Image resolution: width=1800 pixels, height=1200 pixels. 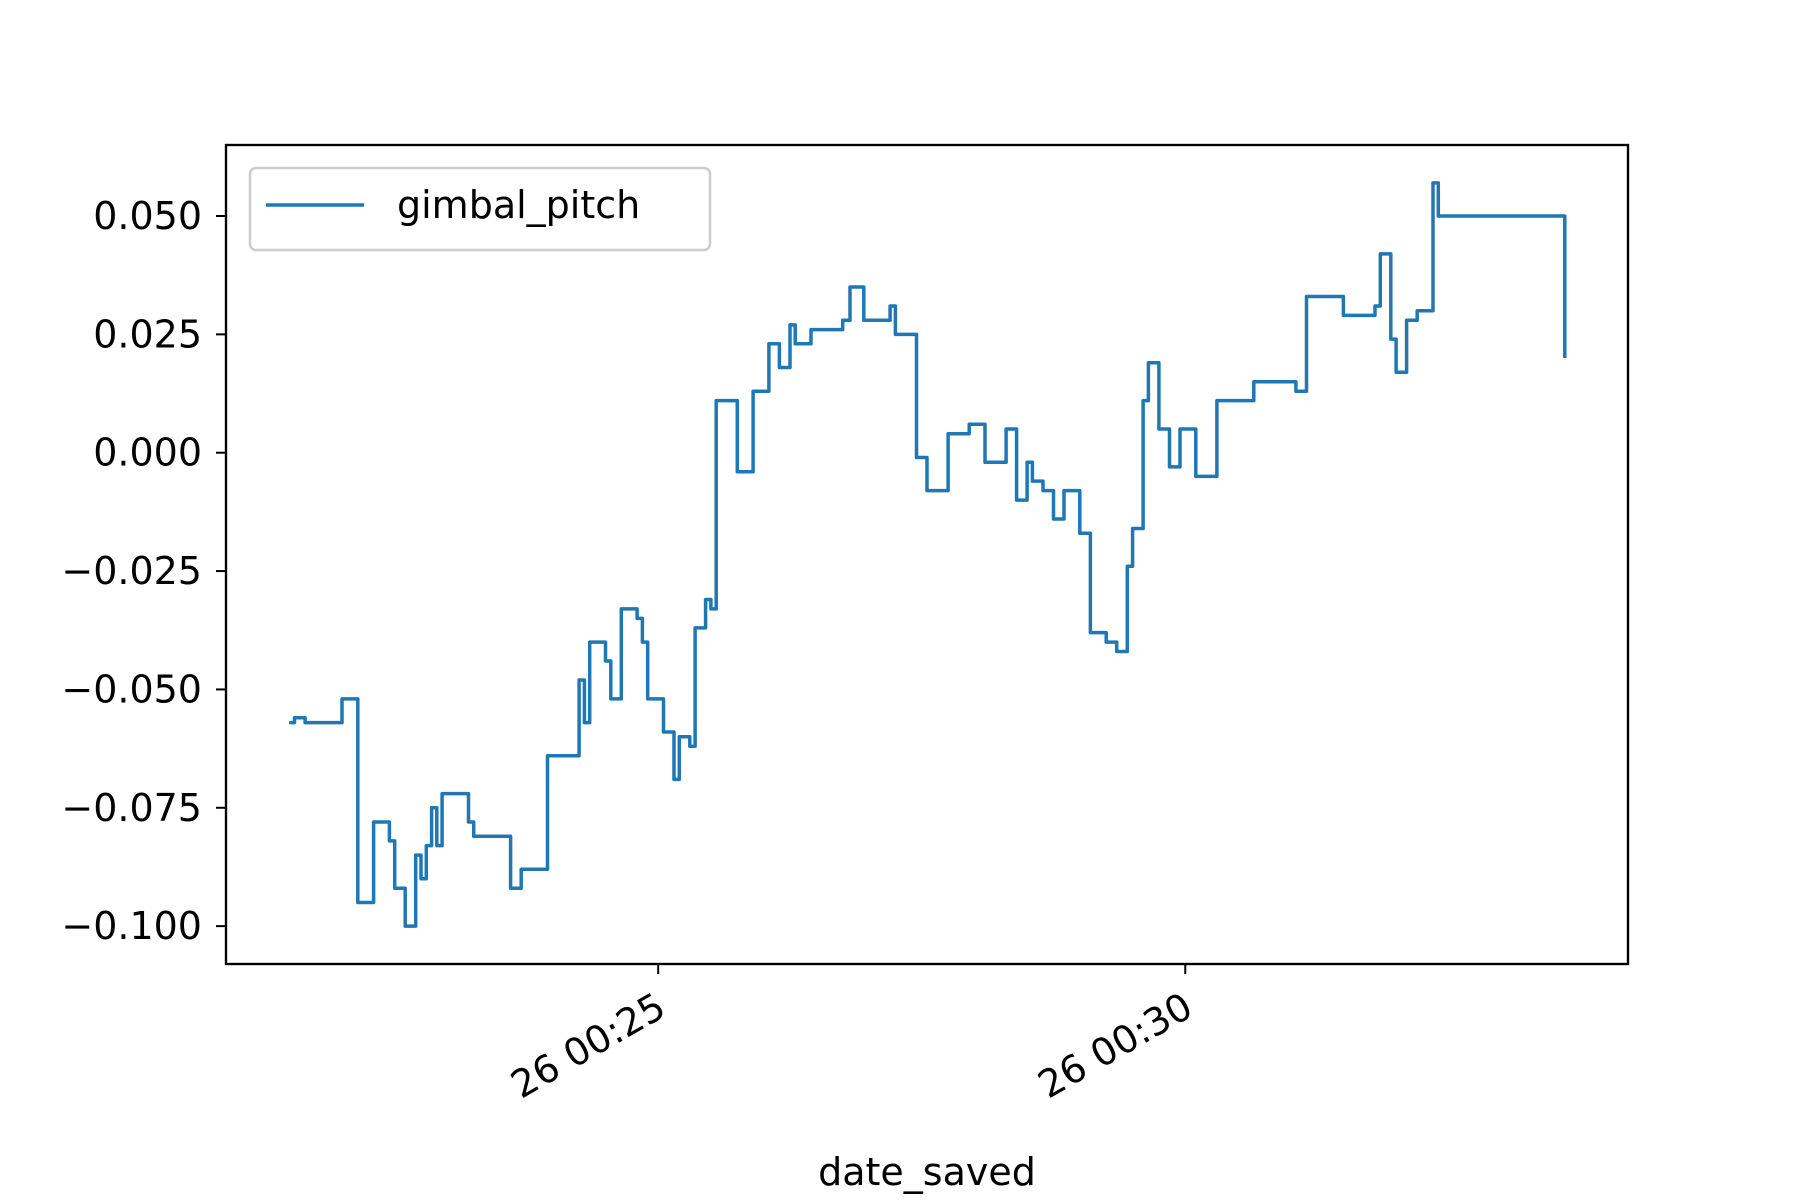 What do you see at coordinates (147, 216) in the screenshot?
I see `y-tick-label: 0.050` at bounding box center [147, 216].